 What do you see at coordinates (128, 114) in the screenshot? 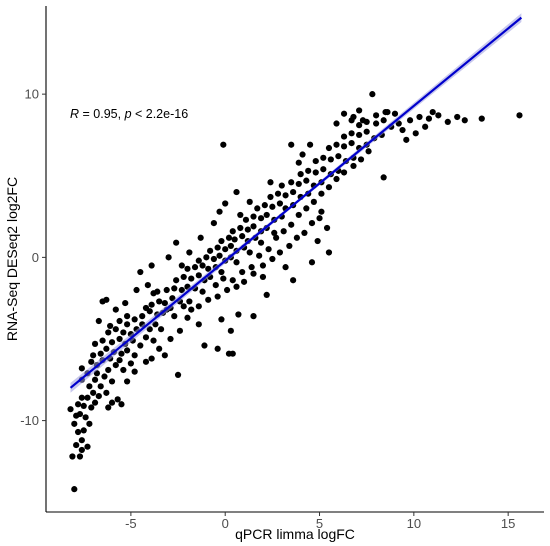
I see `p-symbol: p` at bounding box center [128, 114].